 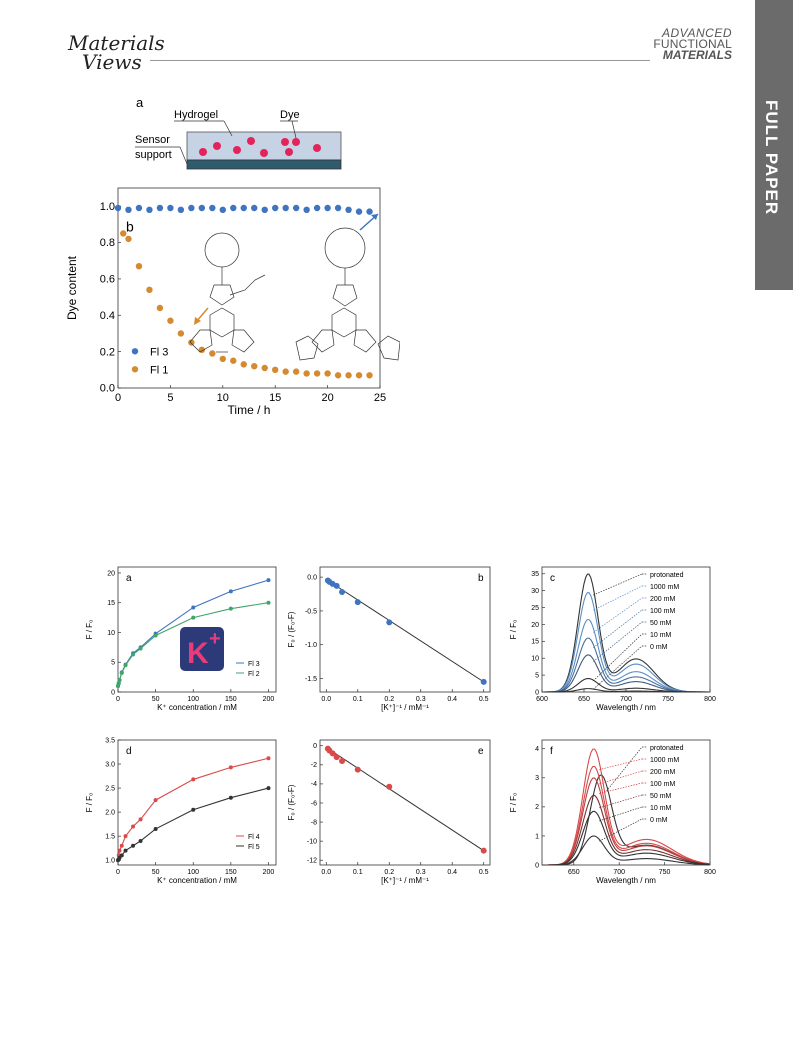 What do you see at coordinates (626, 707) in the screenshot?
I see `x-axis-label: Wavelength / nm` at bounding box center [626, 707].